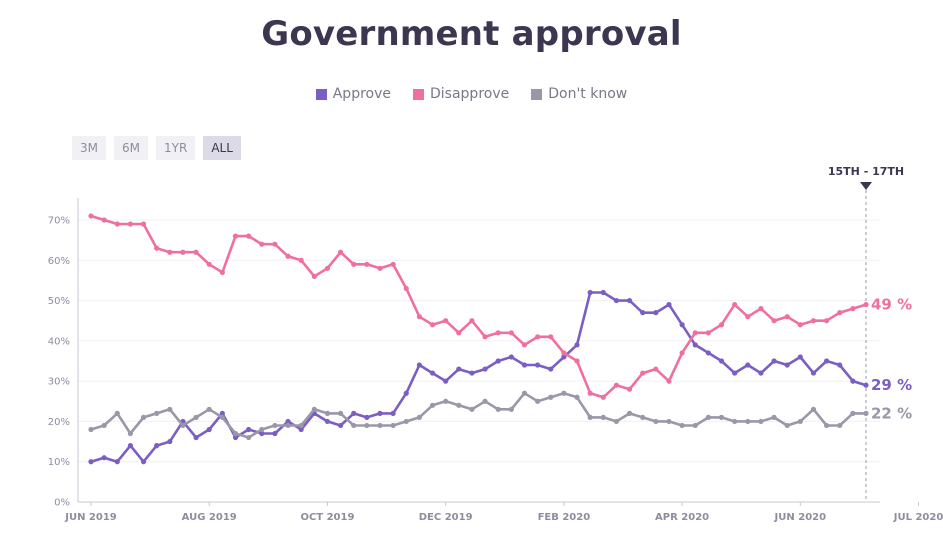 Image resolution: width=943 pixels, height=545 pixels. I want to click on legend-swatch-disapprove, so click(418, 94).